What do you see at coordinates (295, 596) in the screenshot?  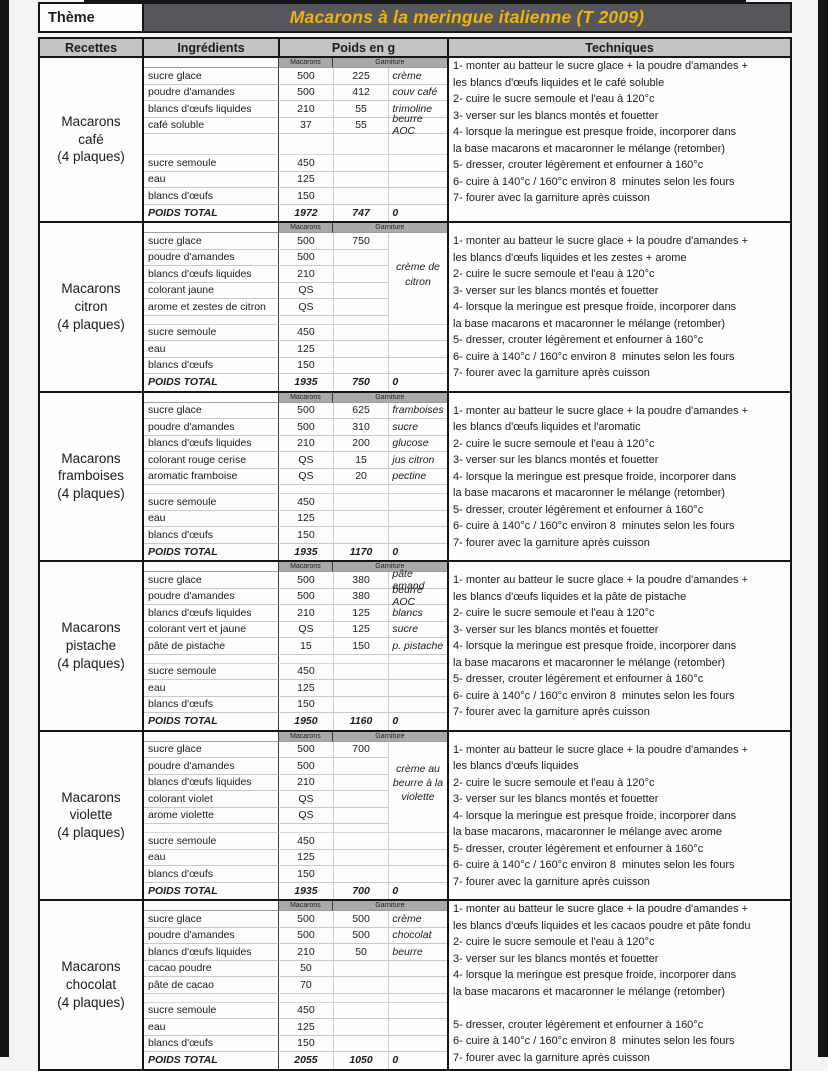 I see `ingredient-row: poudre d'amandes 500 380 beurre AOC` at bounding box center [295, 596].